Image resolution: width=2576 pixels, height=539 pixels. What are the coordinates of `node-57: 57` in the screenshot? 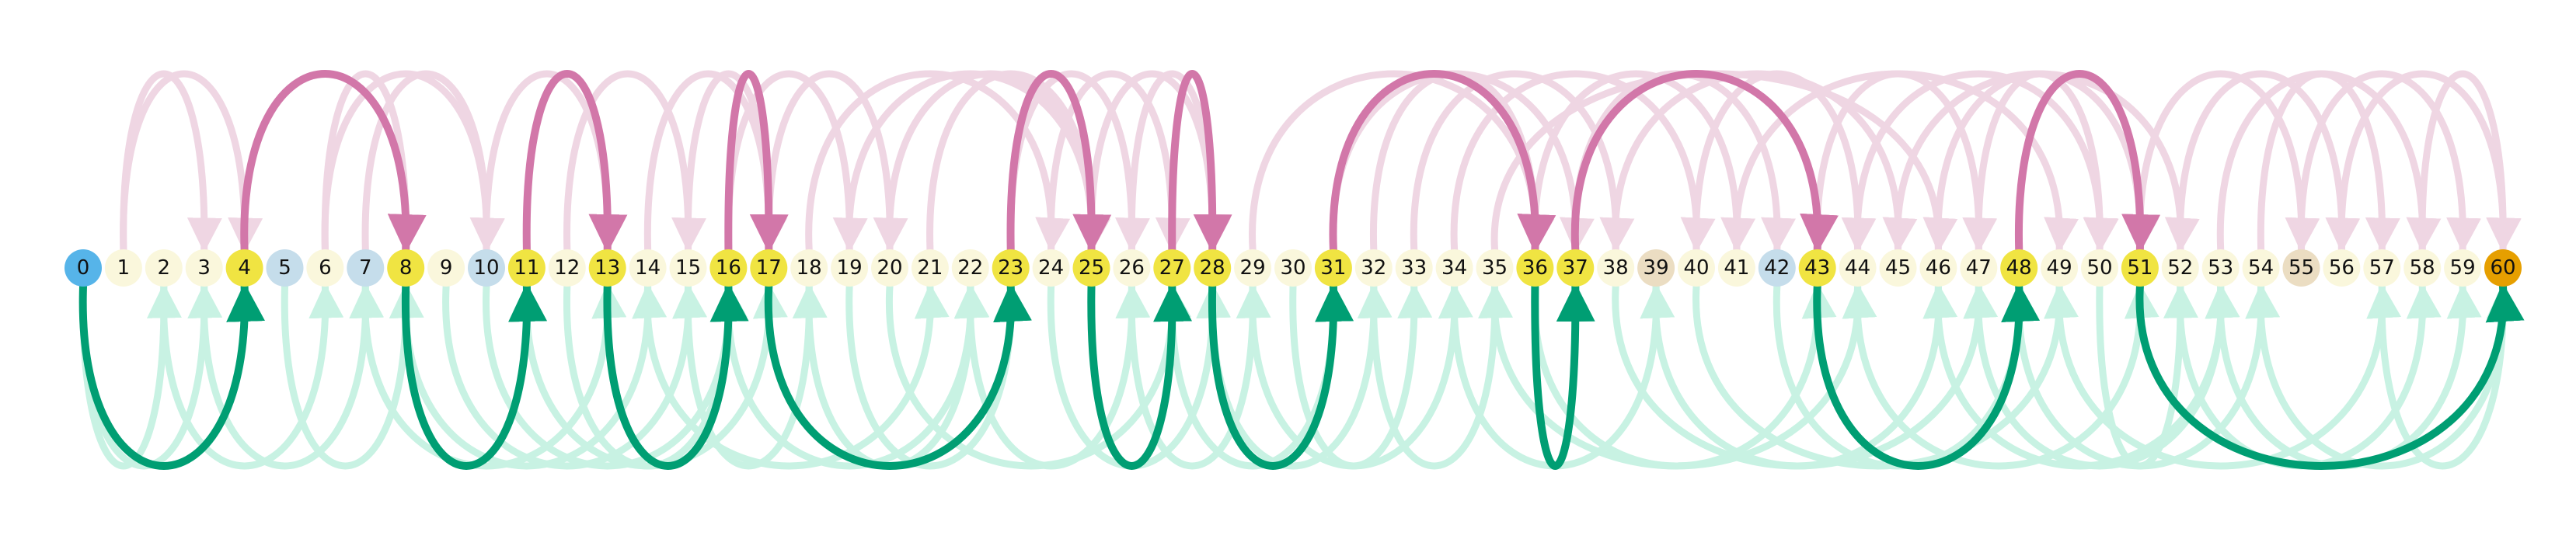 It's located at (2382, 268).